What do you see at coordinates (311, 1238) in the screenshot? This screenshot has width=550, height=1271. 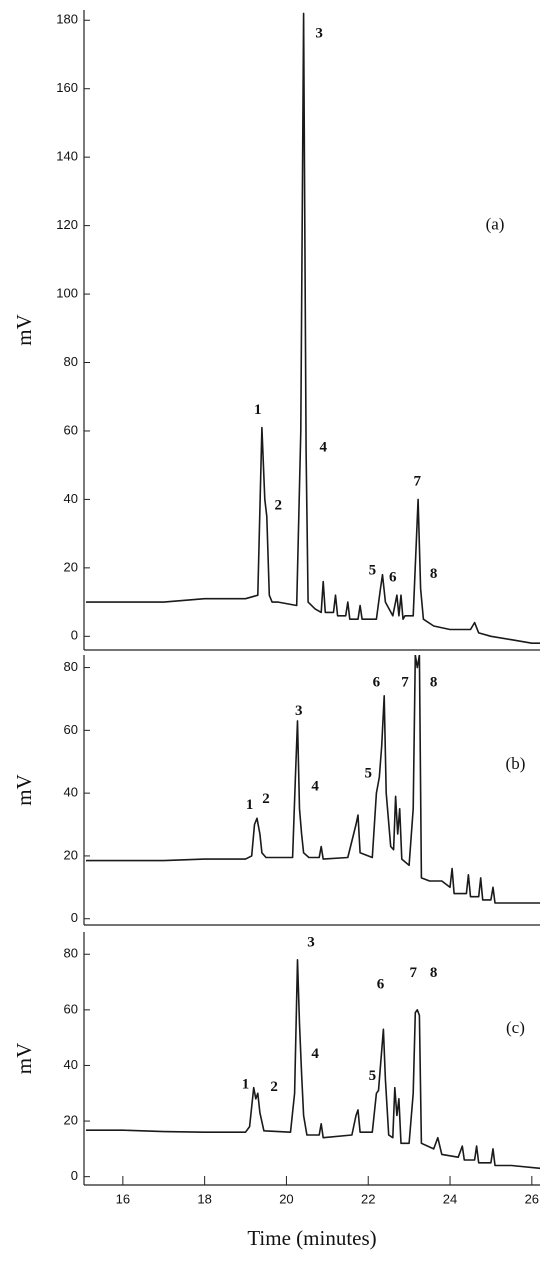 I see `x-axis-label: Time (minutes)` at bounding box center [311, 1238].